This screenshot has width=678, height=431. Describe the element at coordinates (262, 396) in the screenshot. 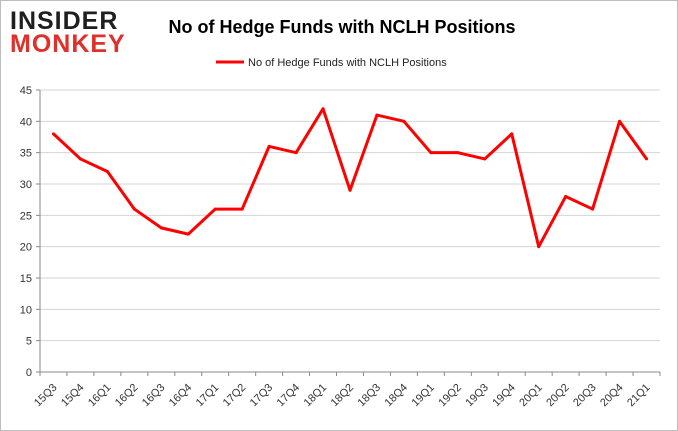

I see `x-tick-label: 17Q3` at that location.